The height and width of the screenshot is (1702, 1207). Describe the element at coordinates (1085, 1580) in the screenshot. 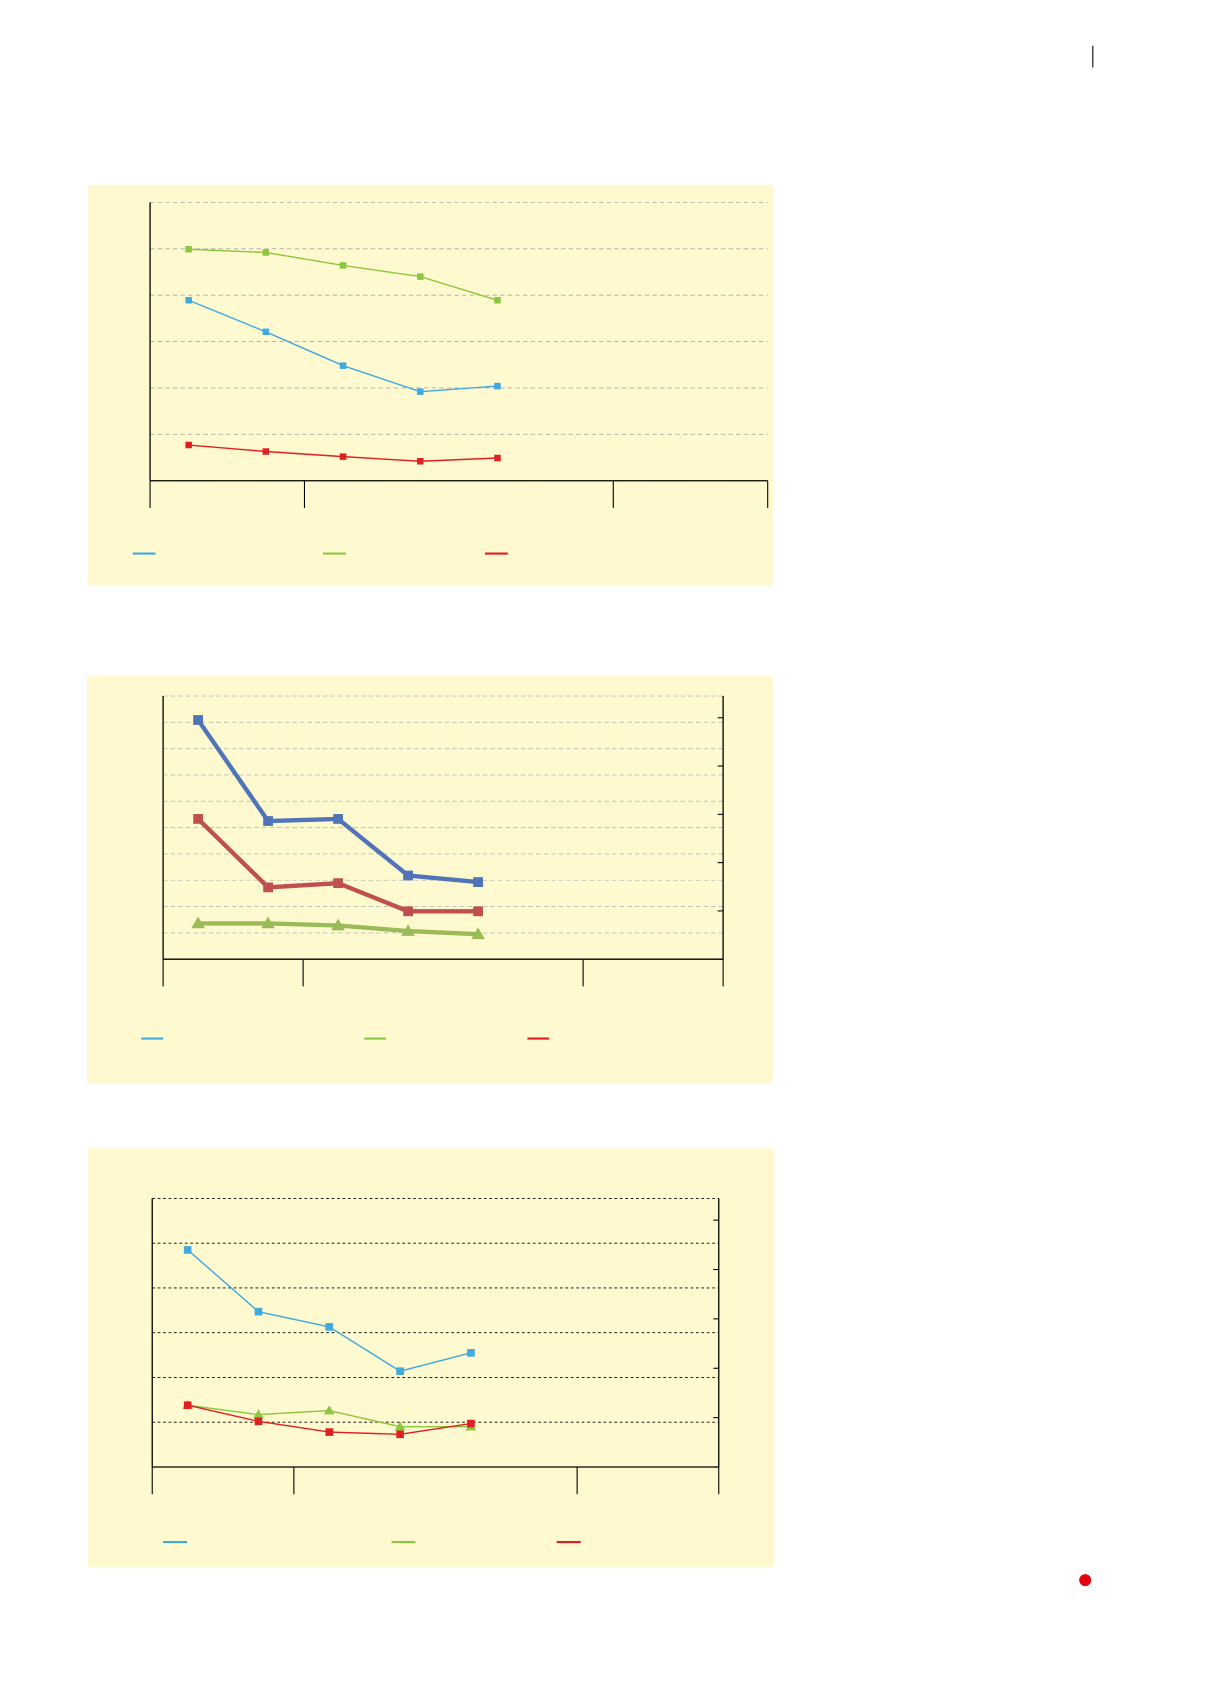

I see `page-dot` at that location.